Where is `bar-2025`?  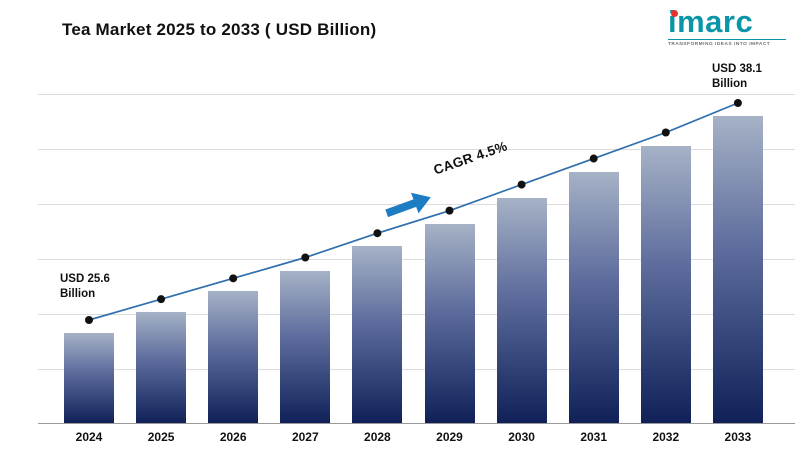
bar-2025 is located at coordinates (161, 367).